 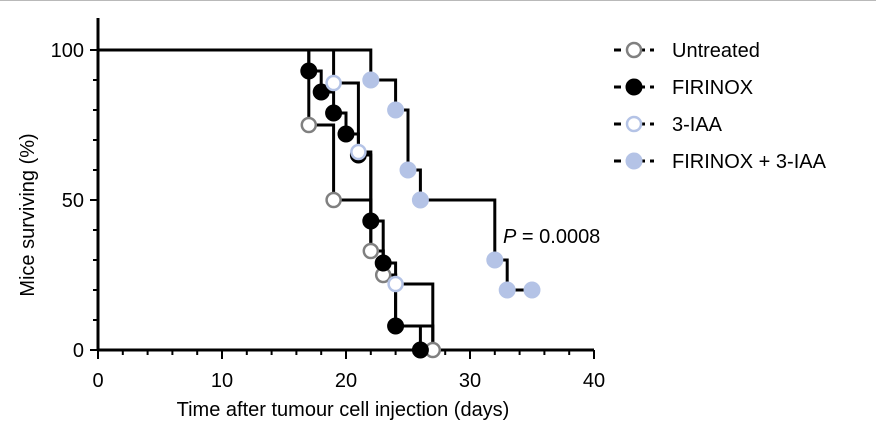 I want to click on legend-label: Untreated, so click(x=716, y=51).